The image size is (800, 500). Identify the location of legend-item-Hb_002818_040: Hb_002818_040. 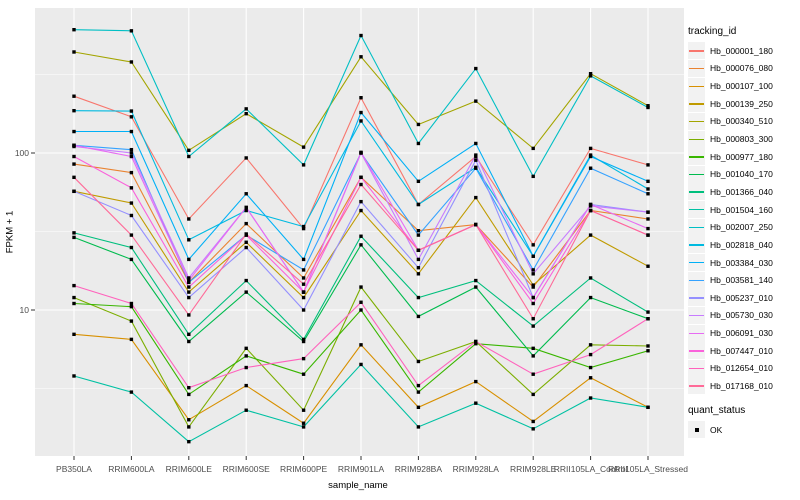
(743, 245).